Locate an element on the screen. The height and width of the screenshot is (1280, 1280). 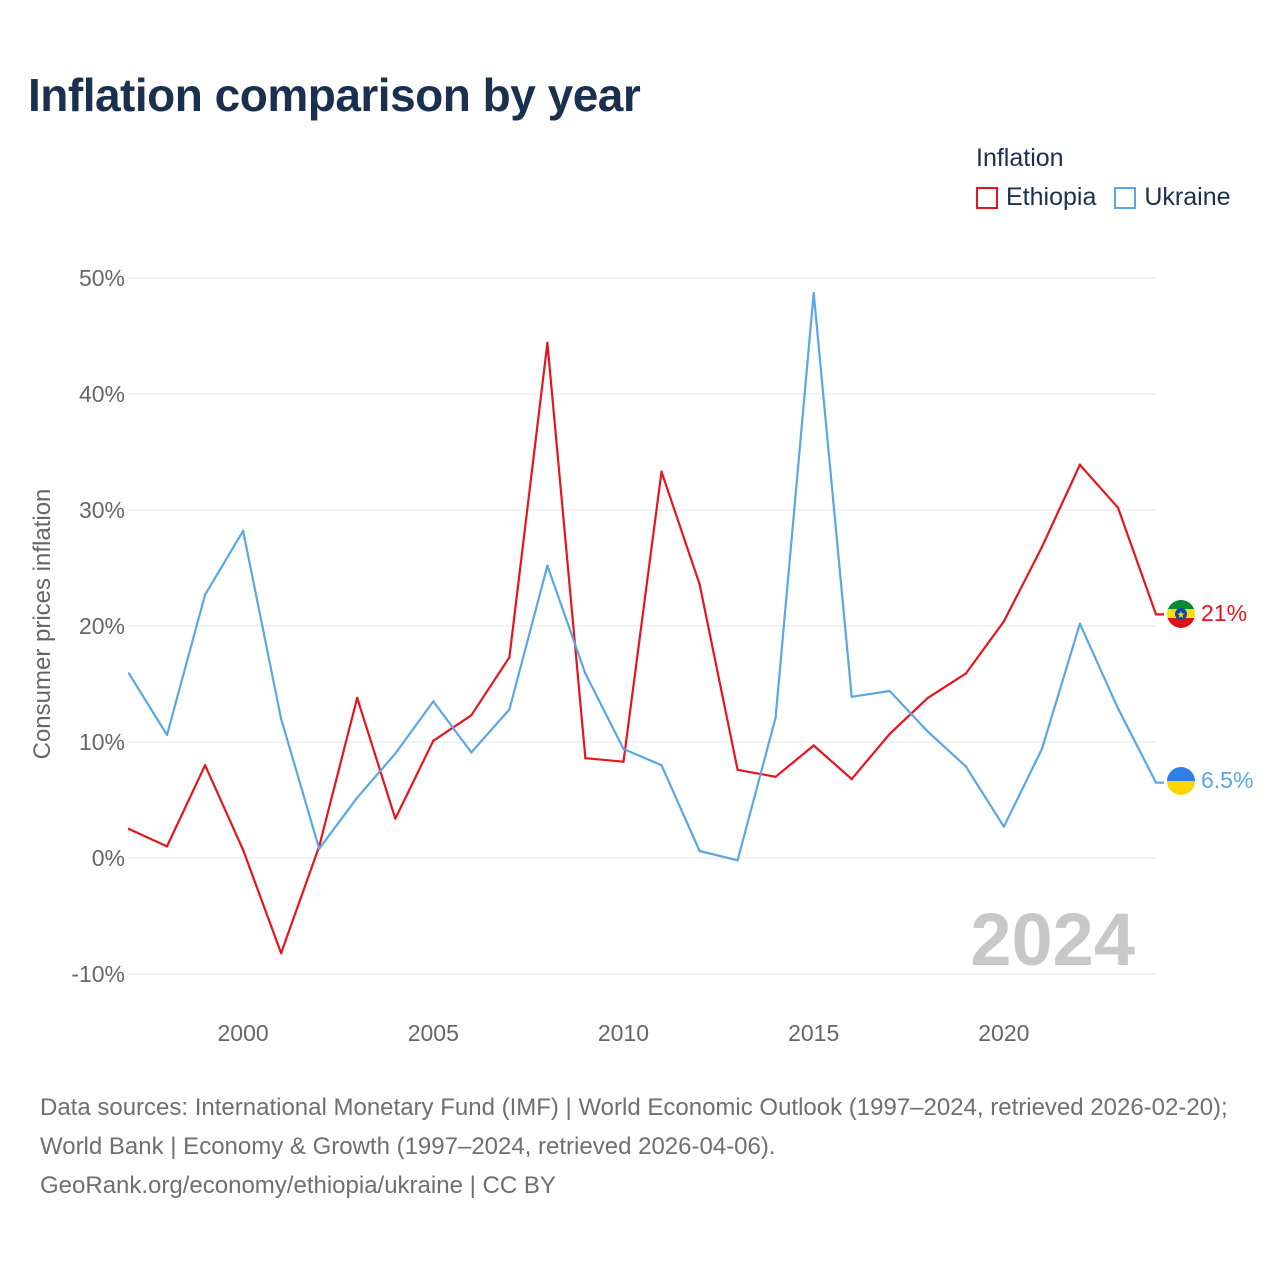
ethiopia-end-label: 21% is located at coordinates (1224, 613).